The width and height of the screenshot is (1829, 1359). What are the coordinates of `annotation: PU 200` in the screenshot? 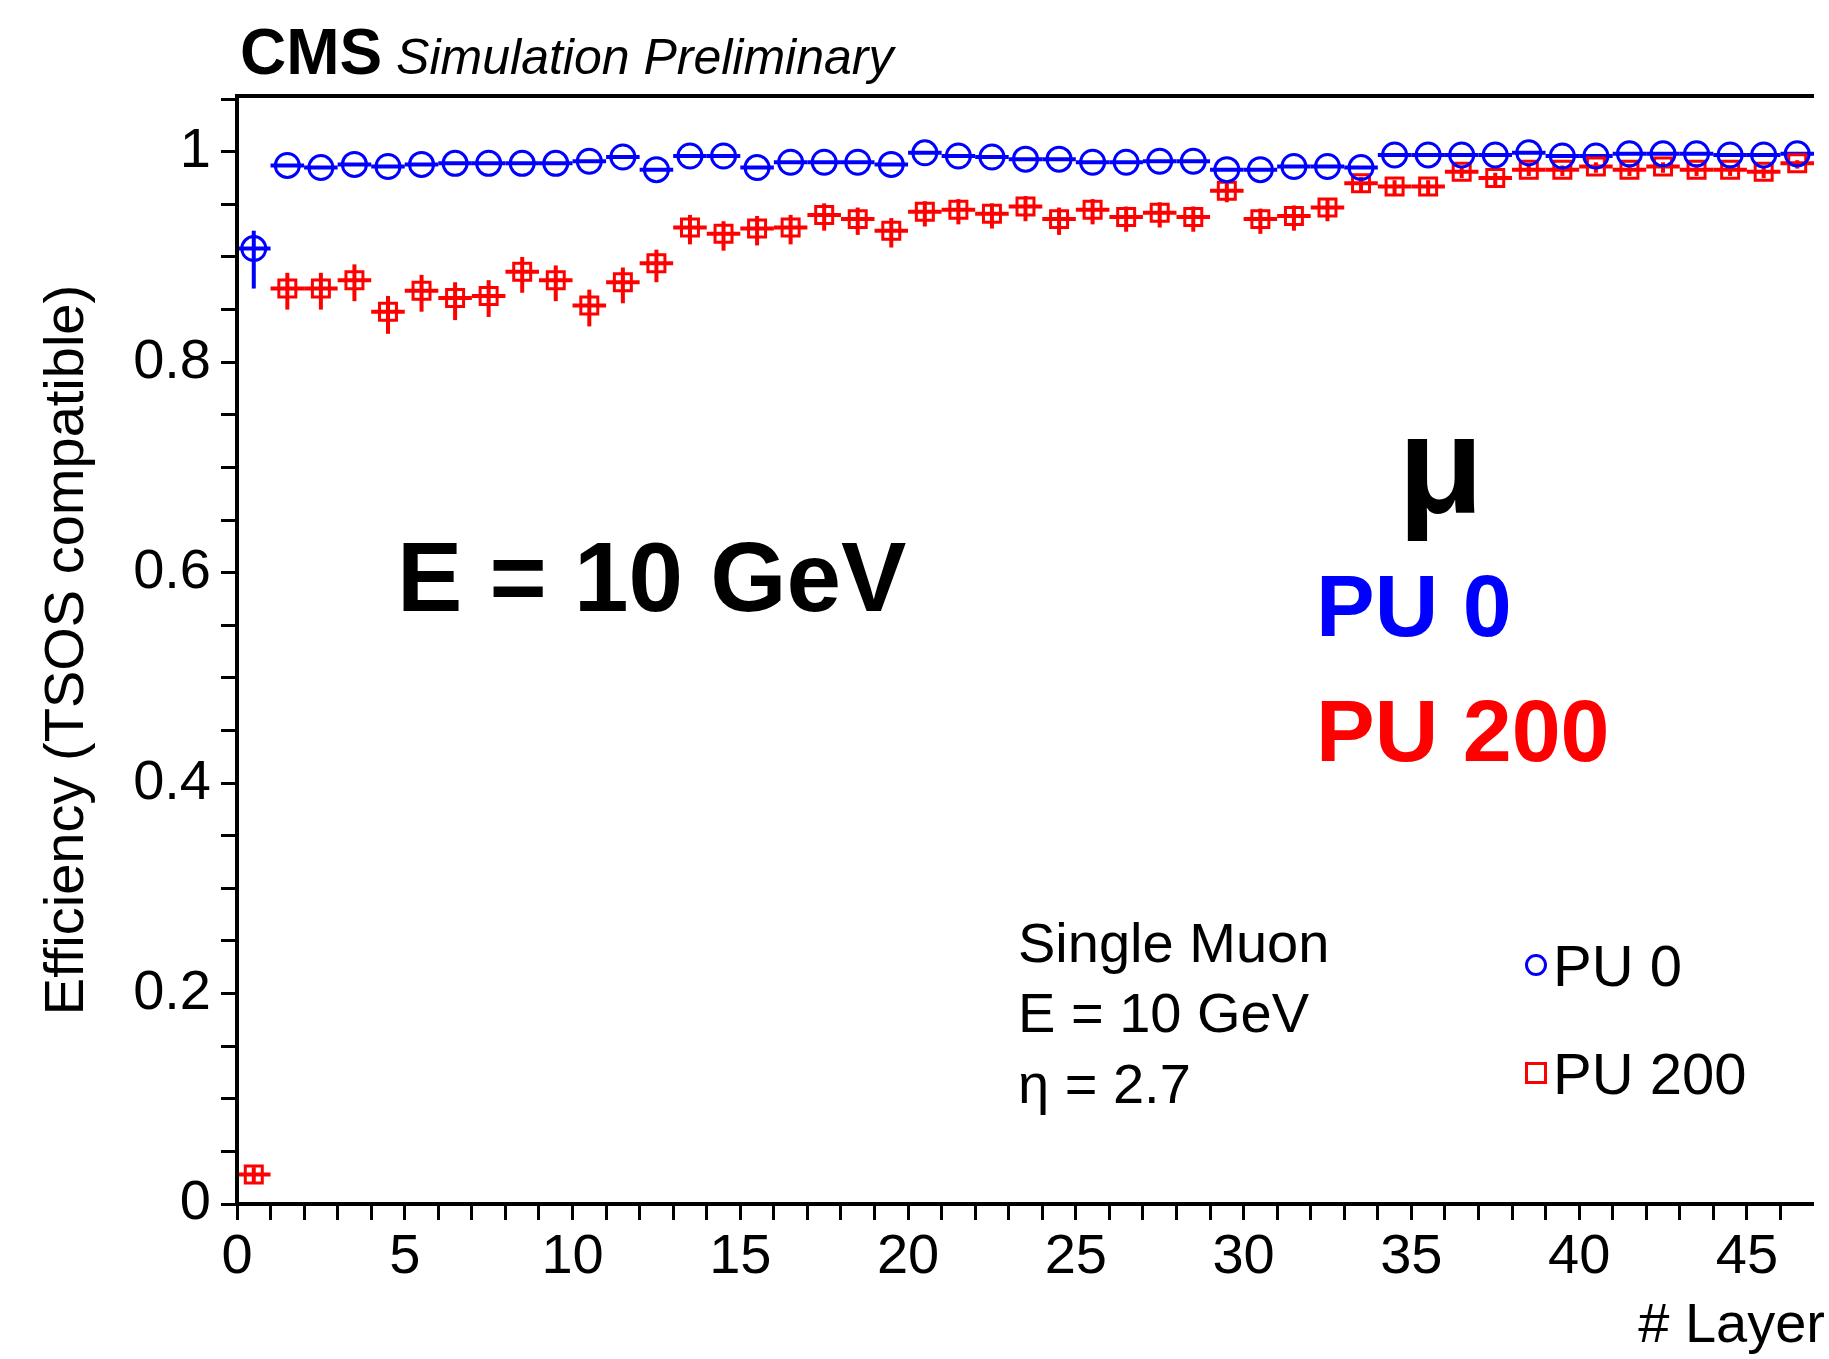 It's located at (1463, 730).